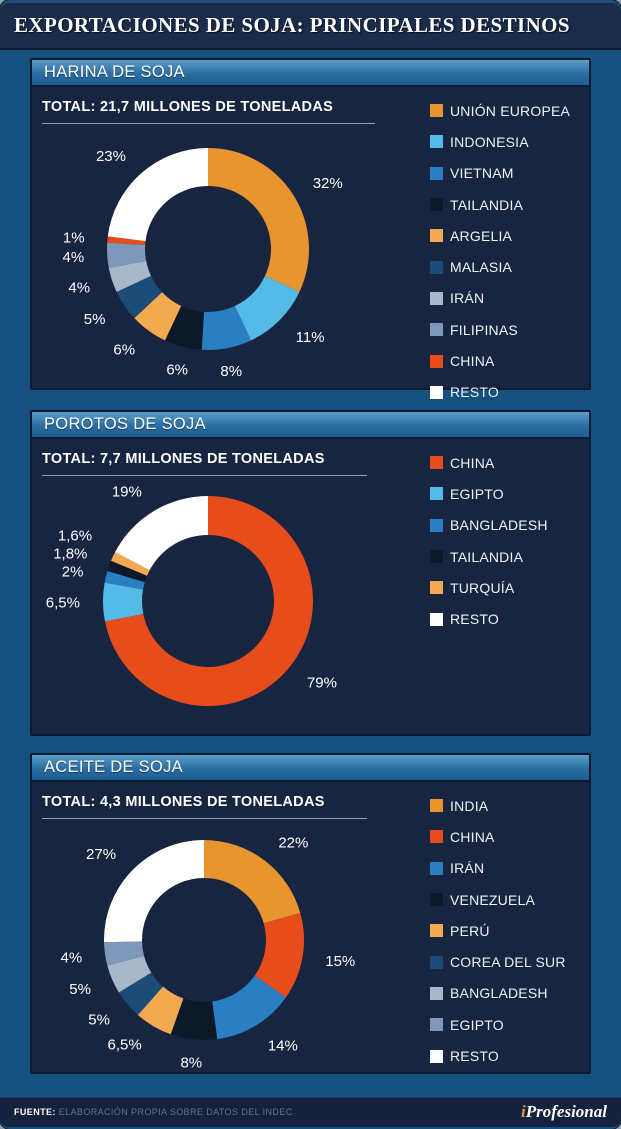 The width and height of the screenshot is (621, 1129). I want to click on legend-item: VIETNAM, so click(500, 173).